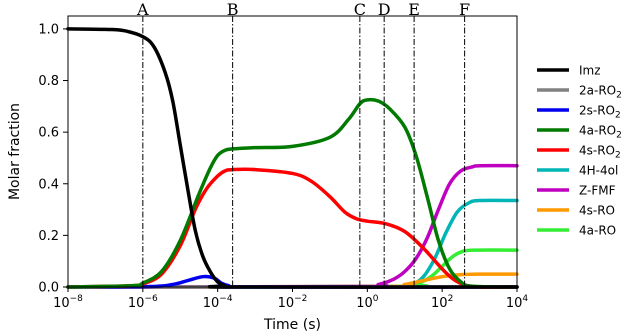  Describe the element at coordinates (218, 302) in the screenshot. I see `x-tick-label: 10⁻⁴` at that location.